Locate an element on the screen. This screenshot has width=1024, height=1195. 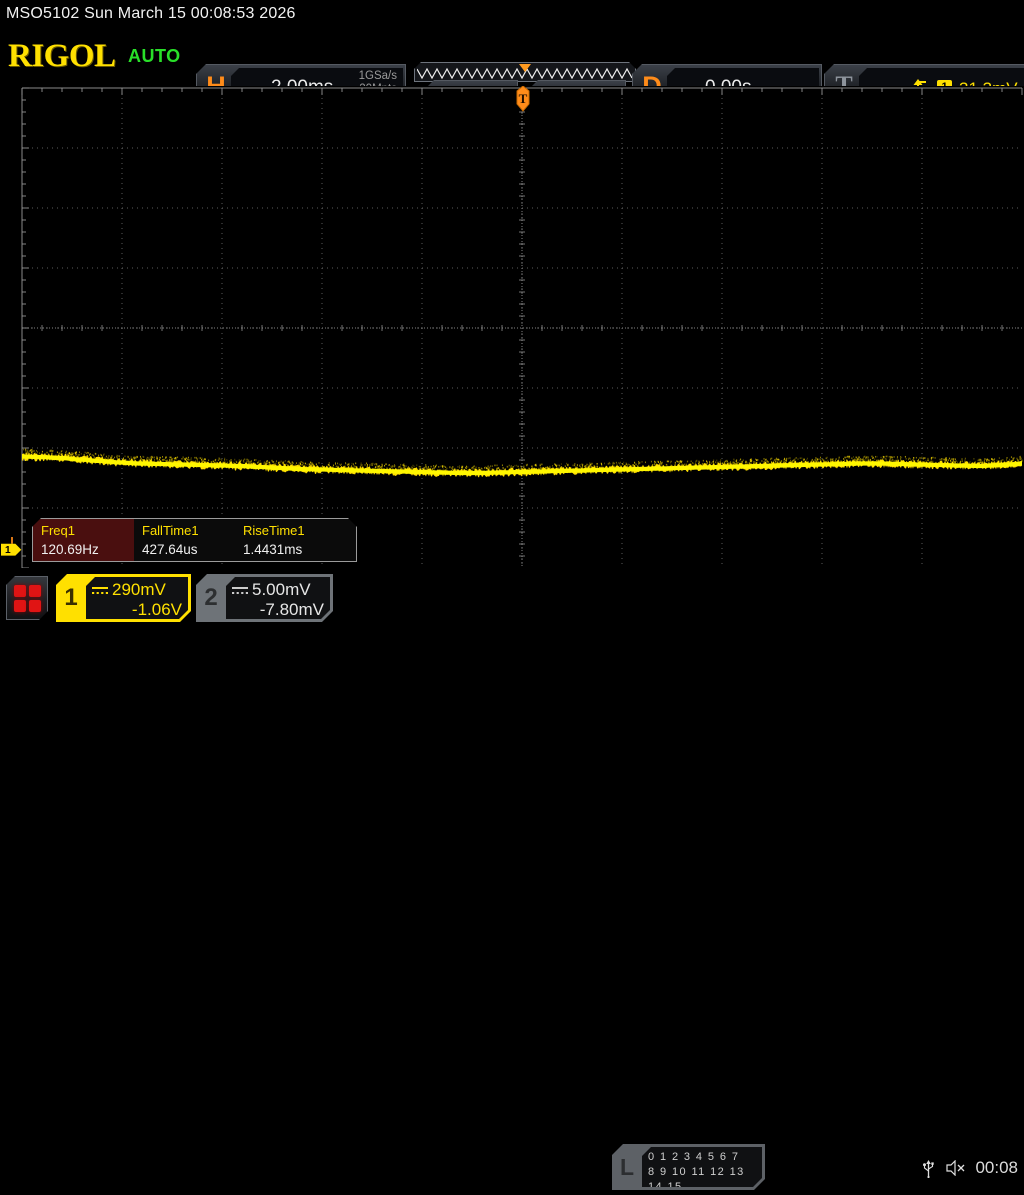
channel-1-offset: -1.06V is located at coordinates (156, 609).